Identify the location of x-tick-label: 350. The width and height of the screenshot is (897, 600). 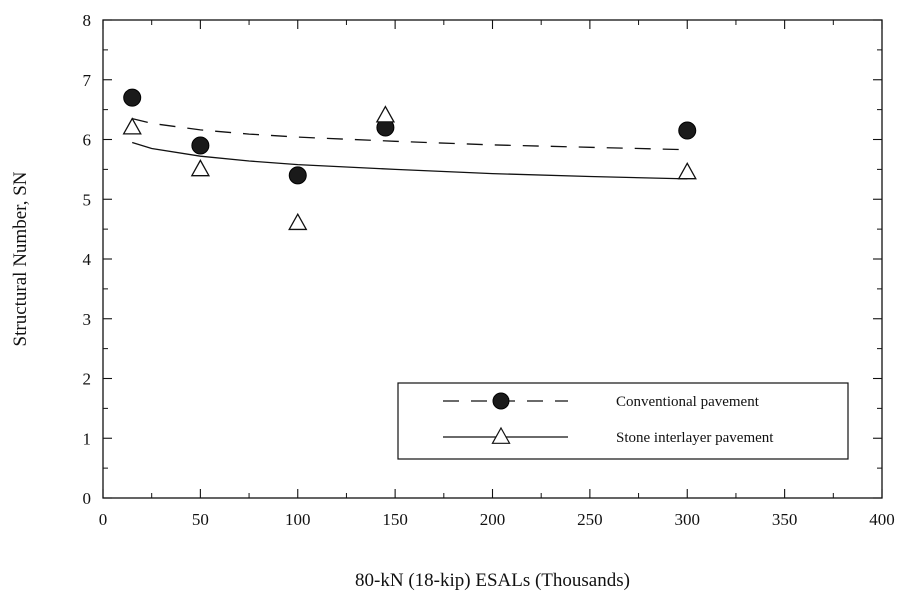
(785, 519).